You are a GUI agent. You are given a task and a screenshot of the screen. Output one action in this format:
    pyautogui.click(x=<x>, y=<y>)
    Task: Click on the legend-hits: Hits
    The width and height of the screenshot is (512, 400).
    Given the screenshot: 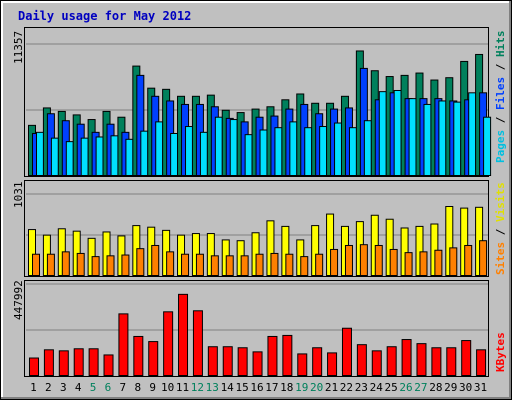 What is the action you would take?
    pyautogui.click(x=500, y=44)
    